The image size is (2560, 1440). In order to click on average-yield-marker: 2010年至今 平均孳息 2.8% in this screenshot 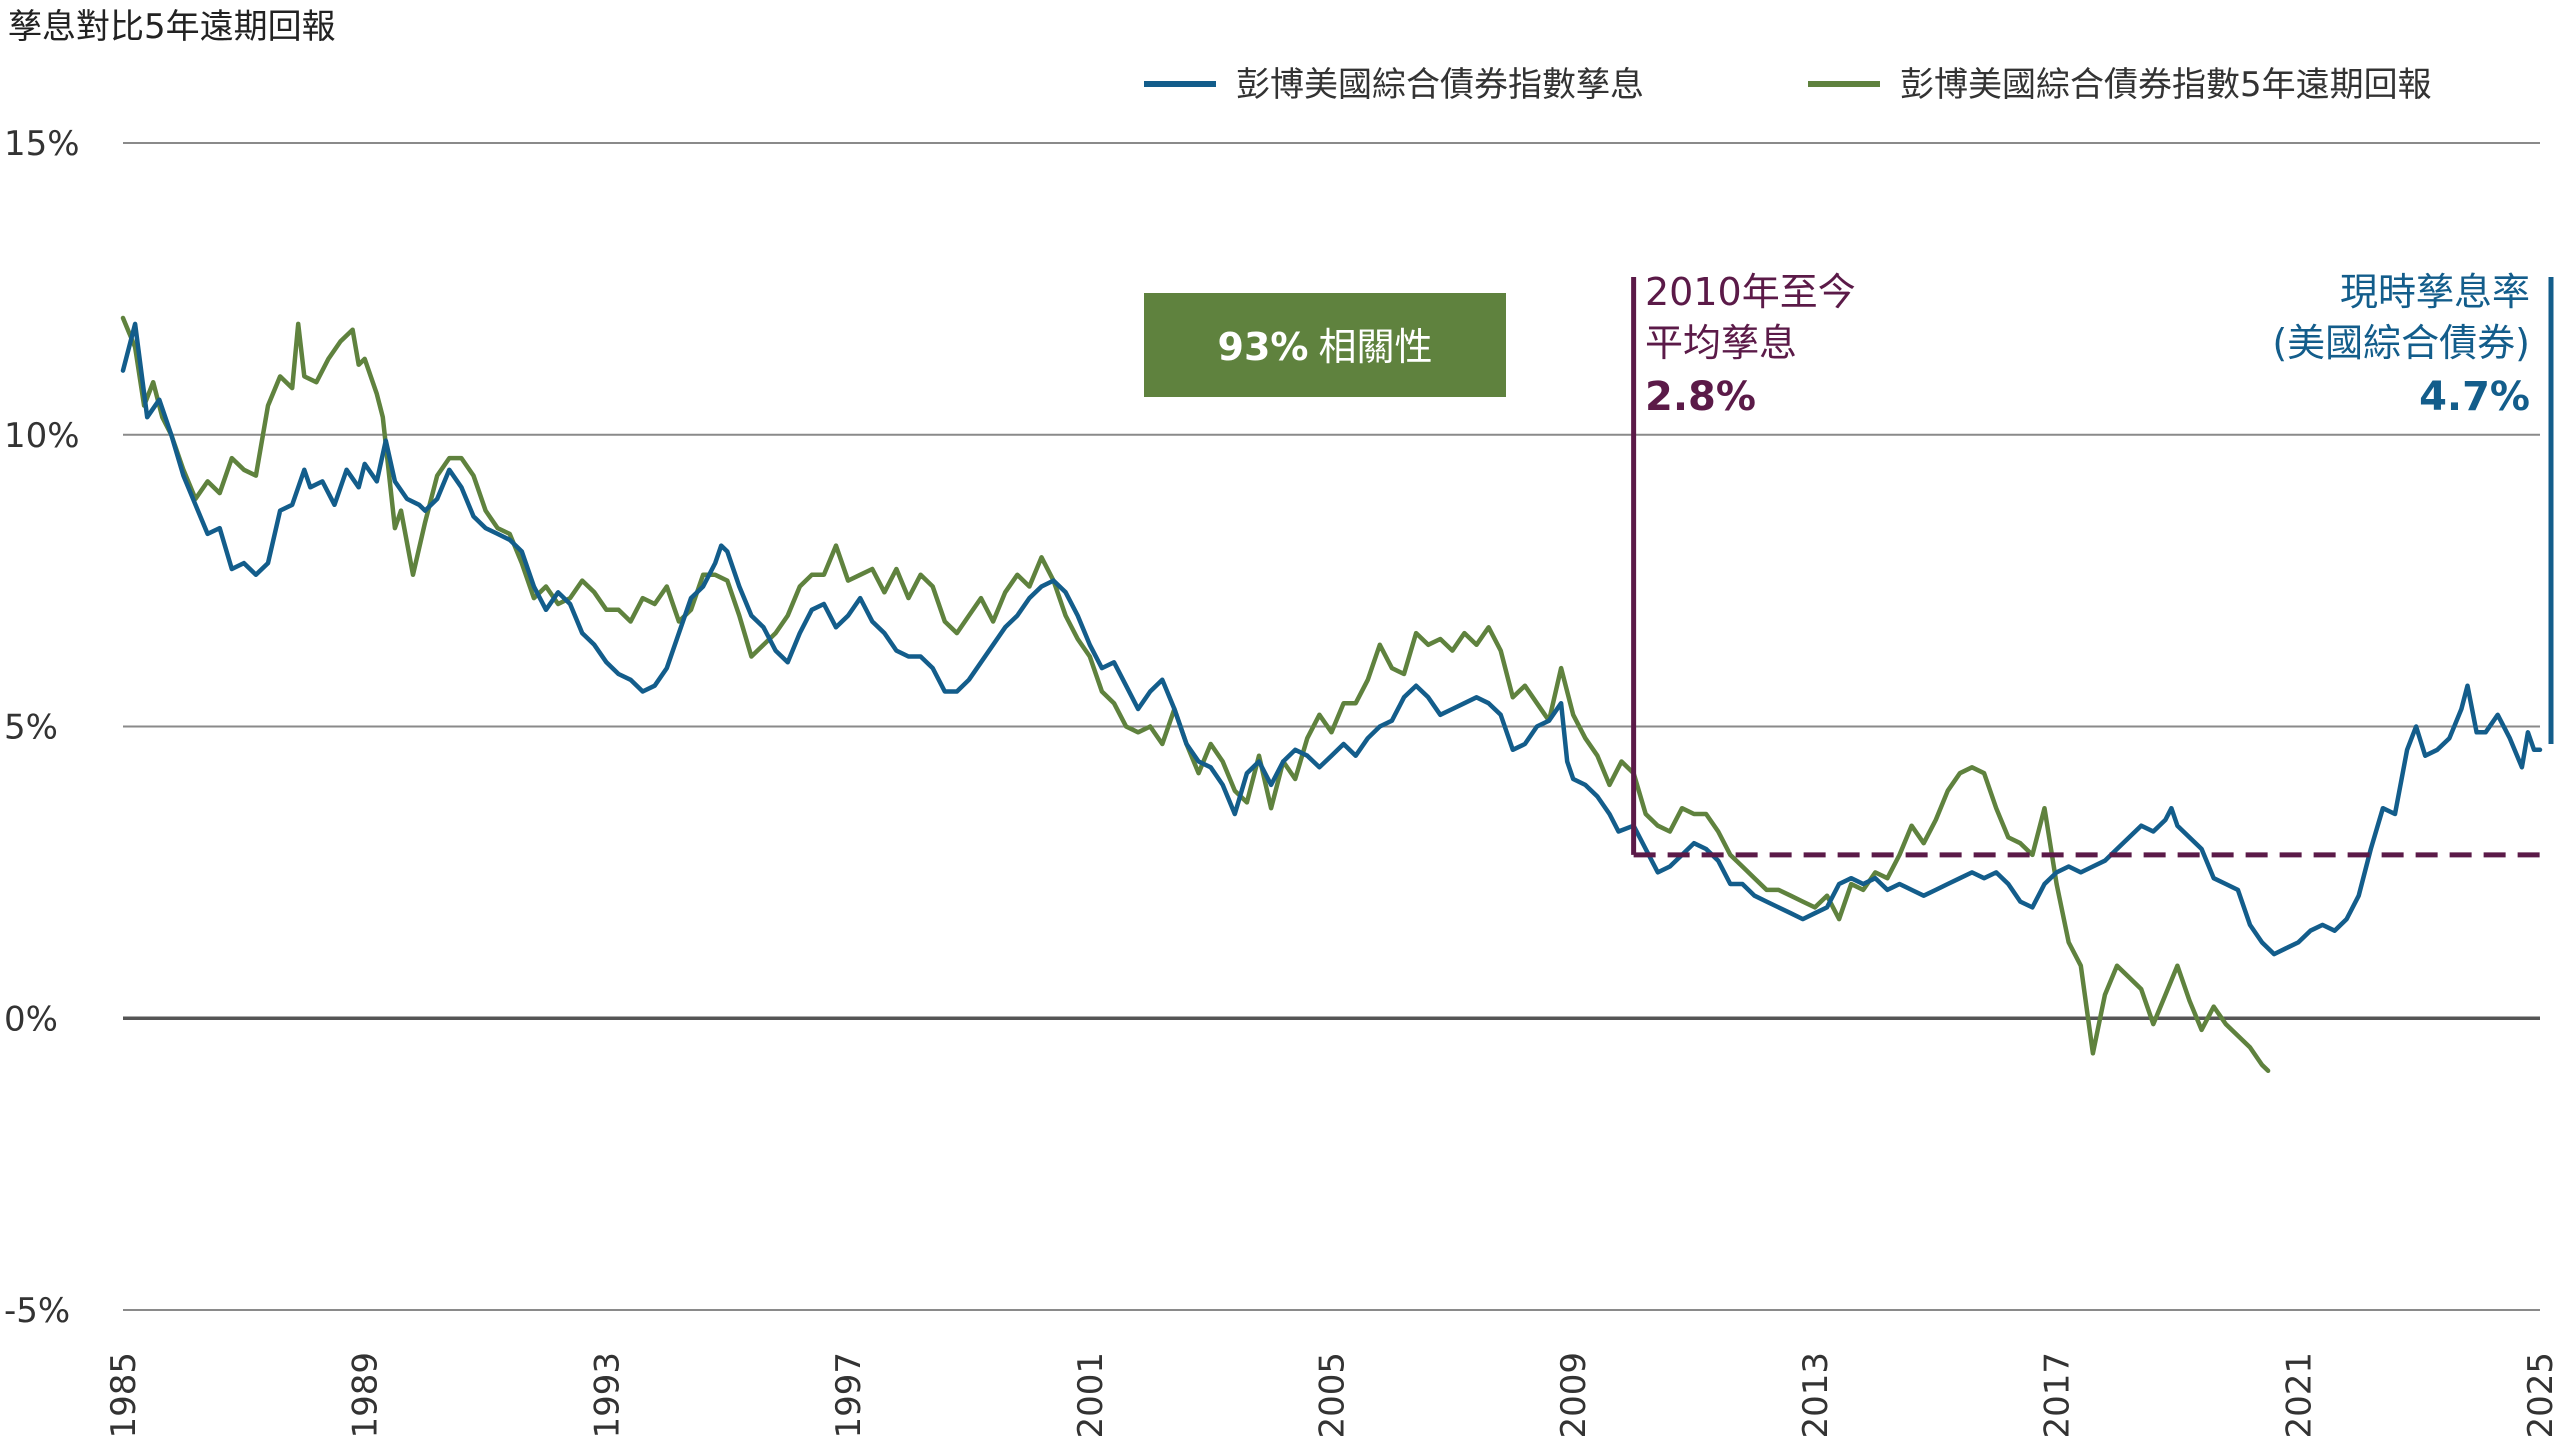, I will do `click(2085, 564)`.